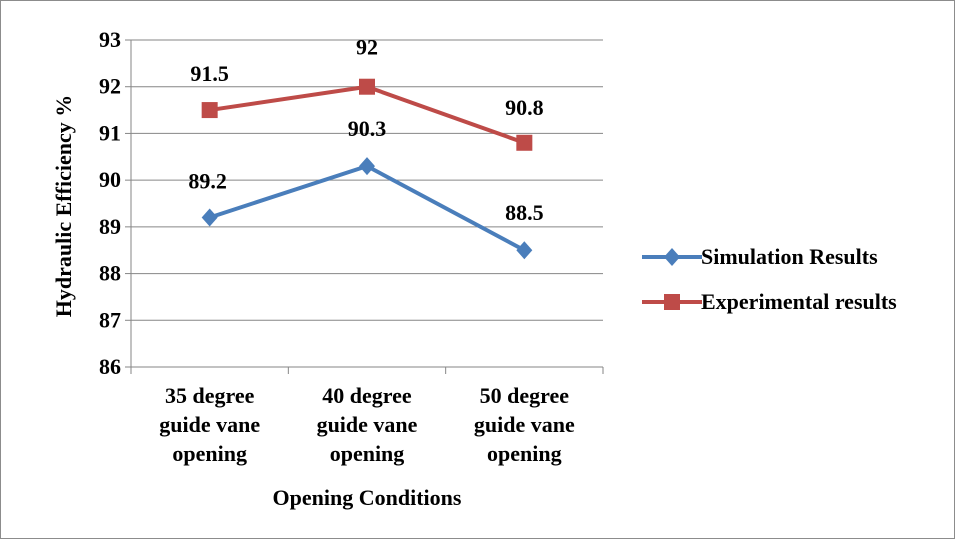  I want to click on x-tick-label: 50 degree guide vane opening, so click(524, 424).